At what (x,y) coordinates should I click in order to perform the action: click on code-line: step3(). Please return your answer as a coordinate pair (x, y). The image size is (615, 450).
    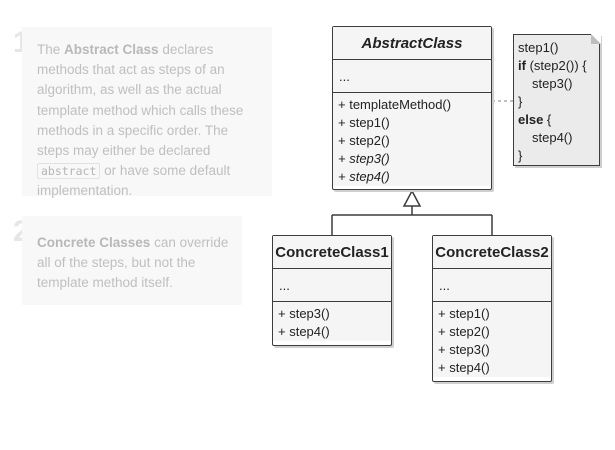
    Looking at the image, I should click on (552, 83).